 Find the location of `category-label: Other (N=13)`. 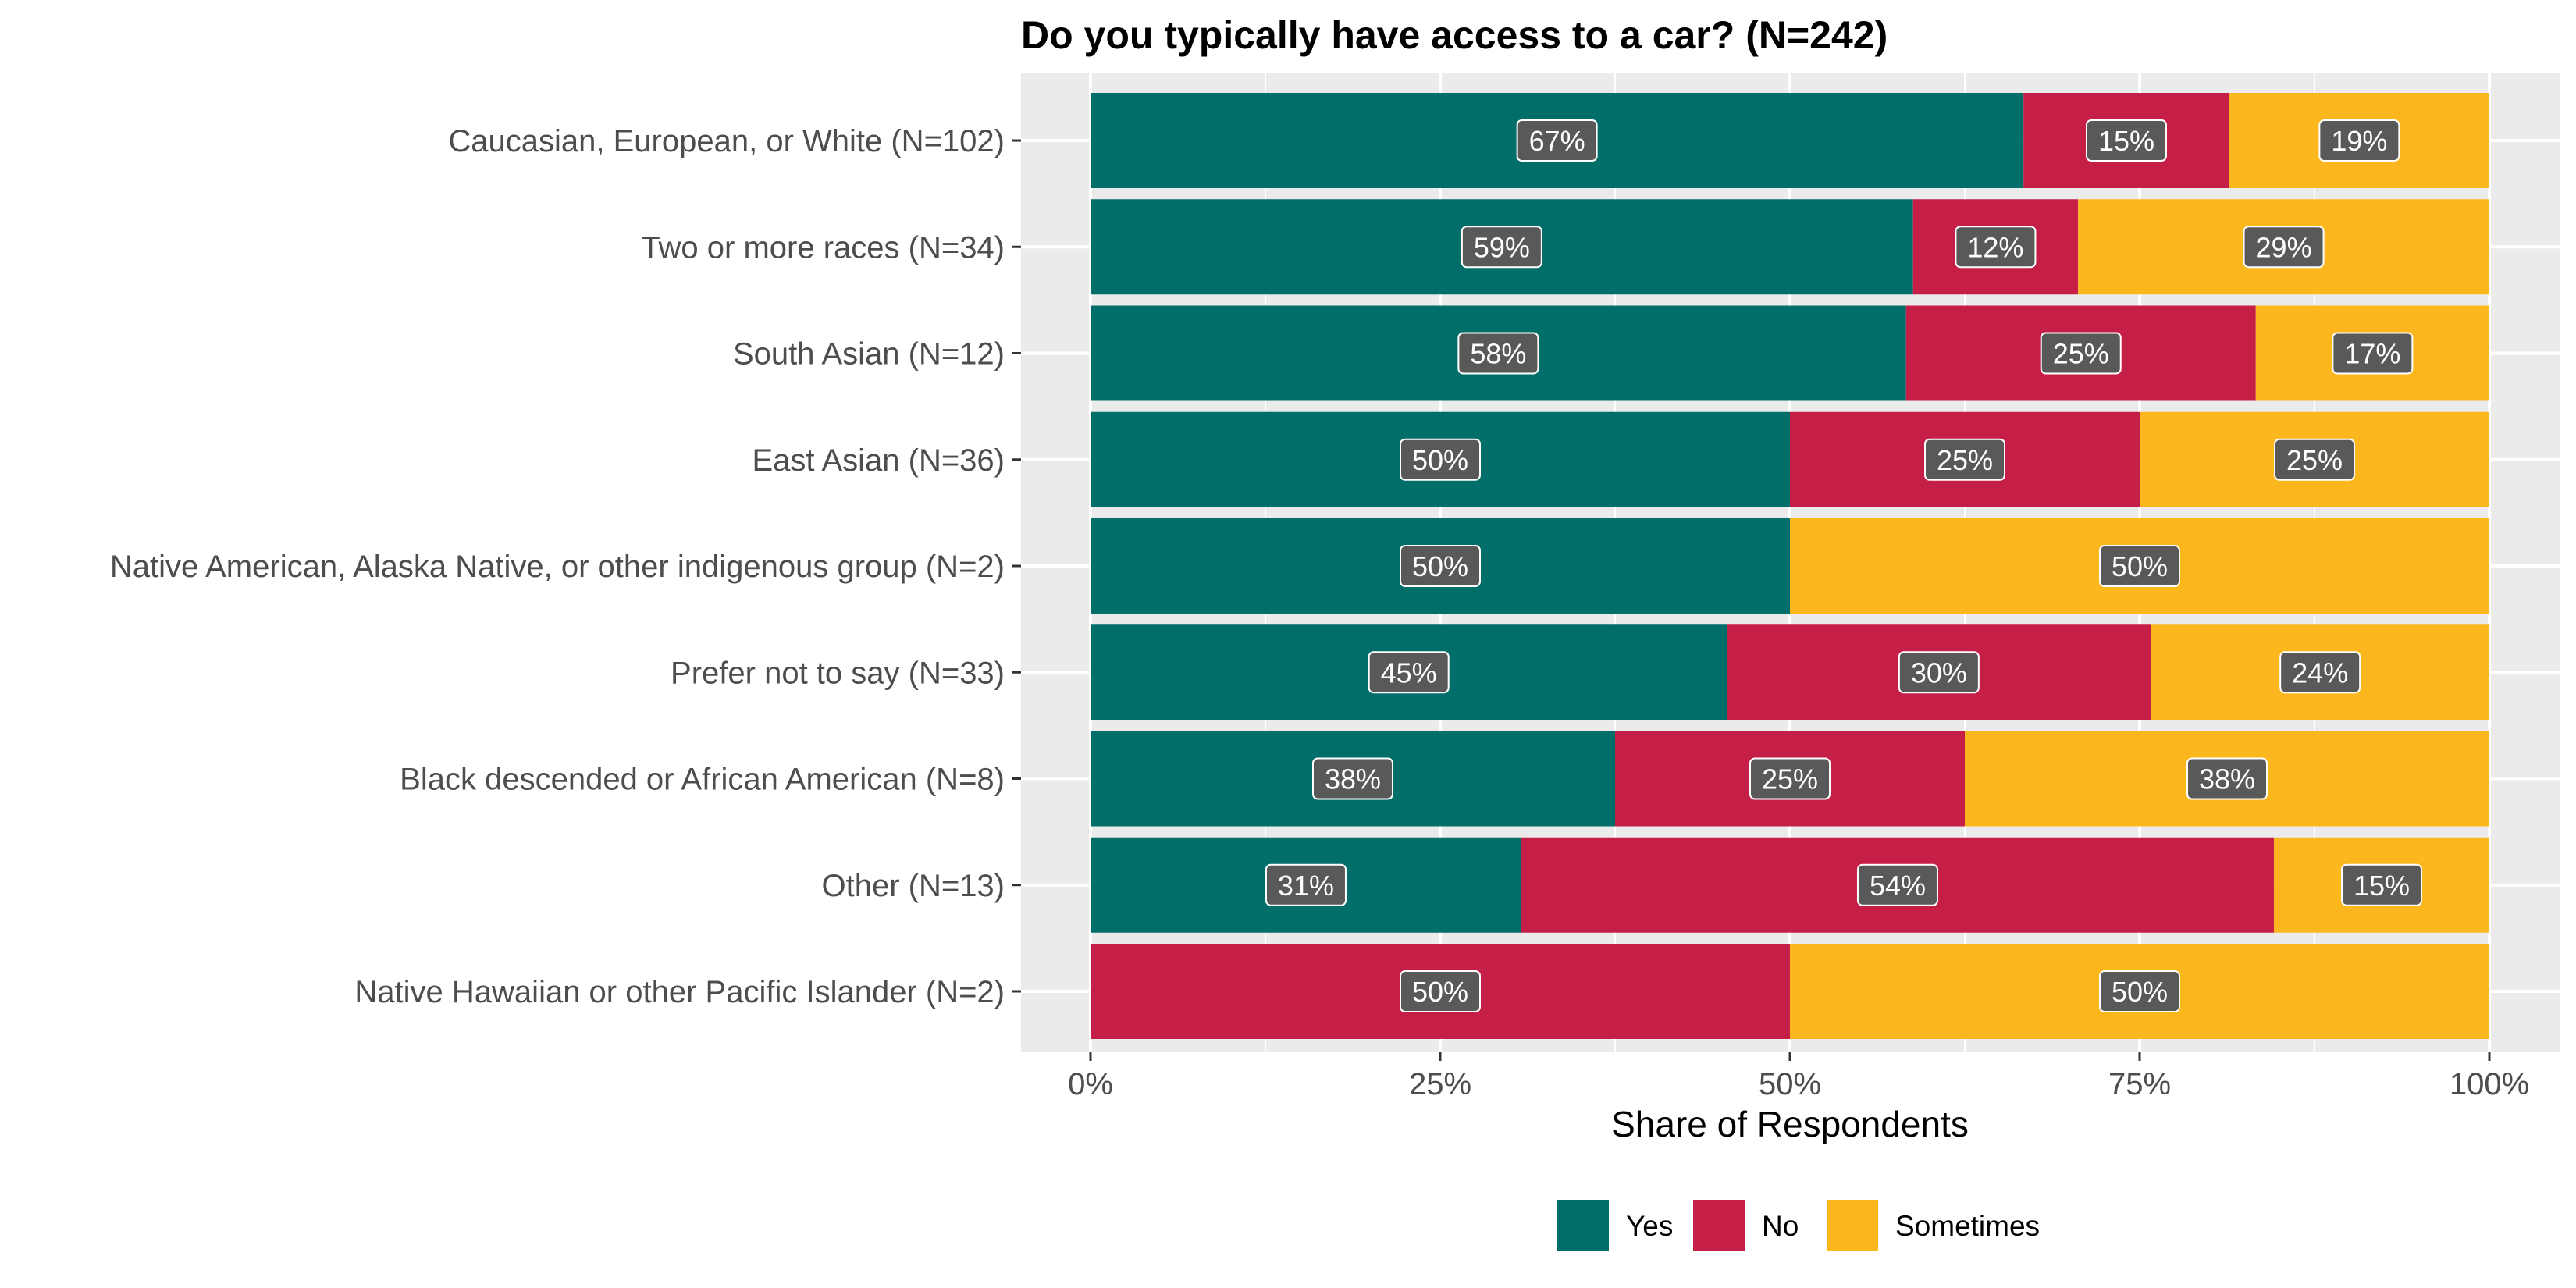

category-label: Other (N=13) is located at coordinates (913, 886).